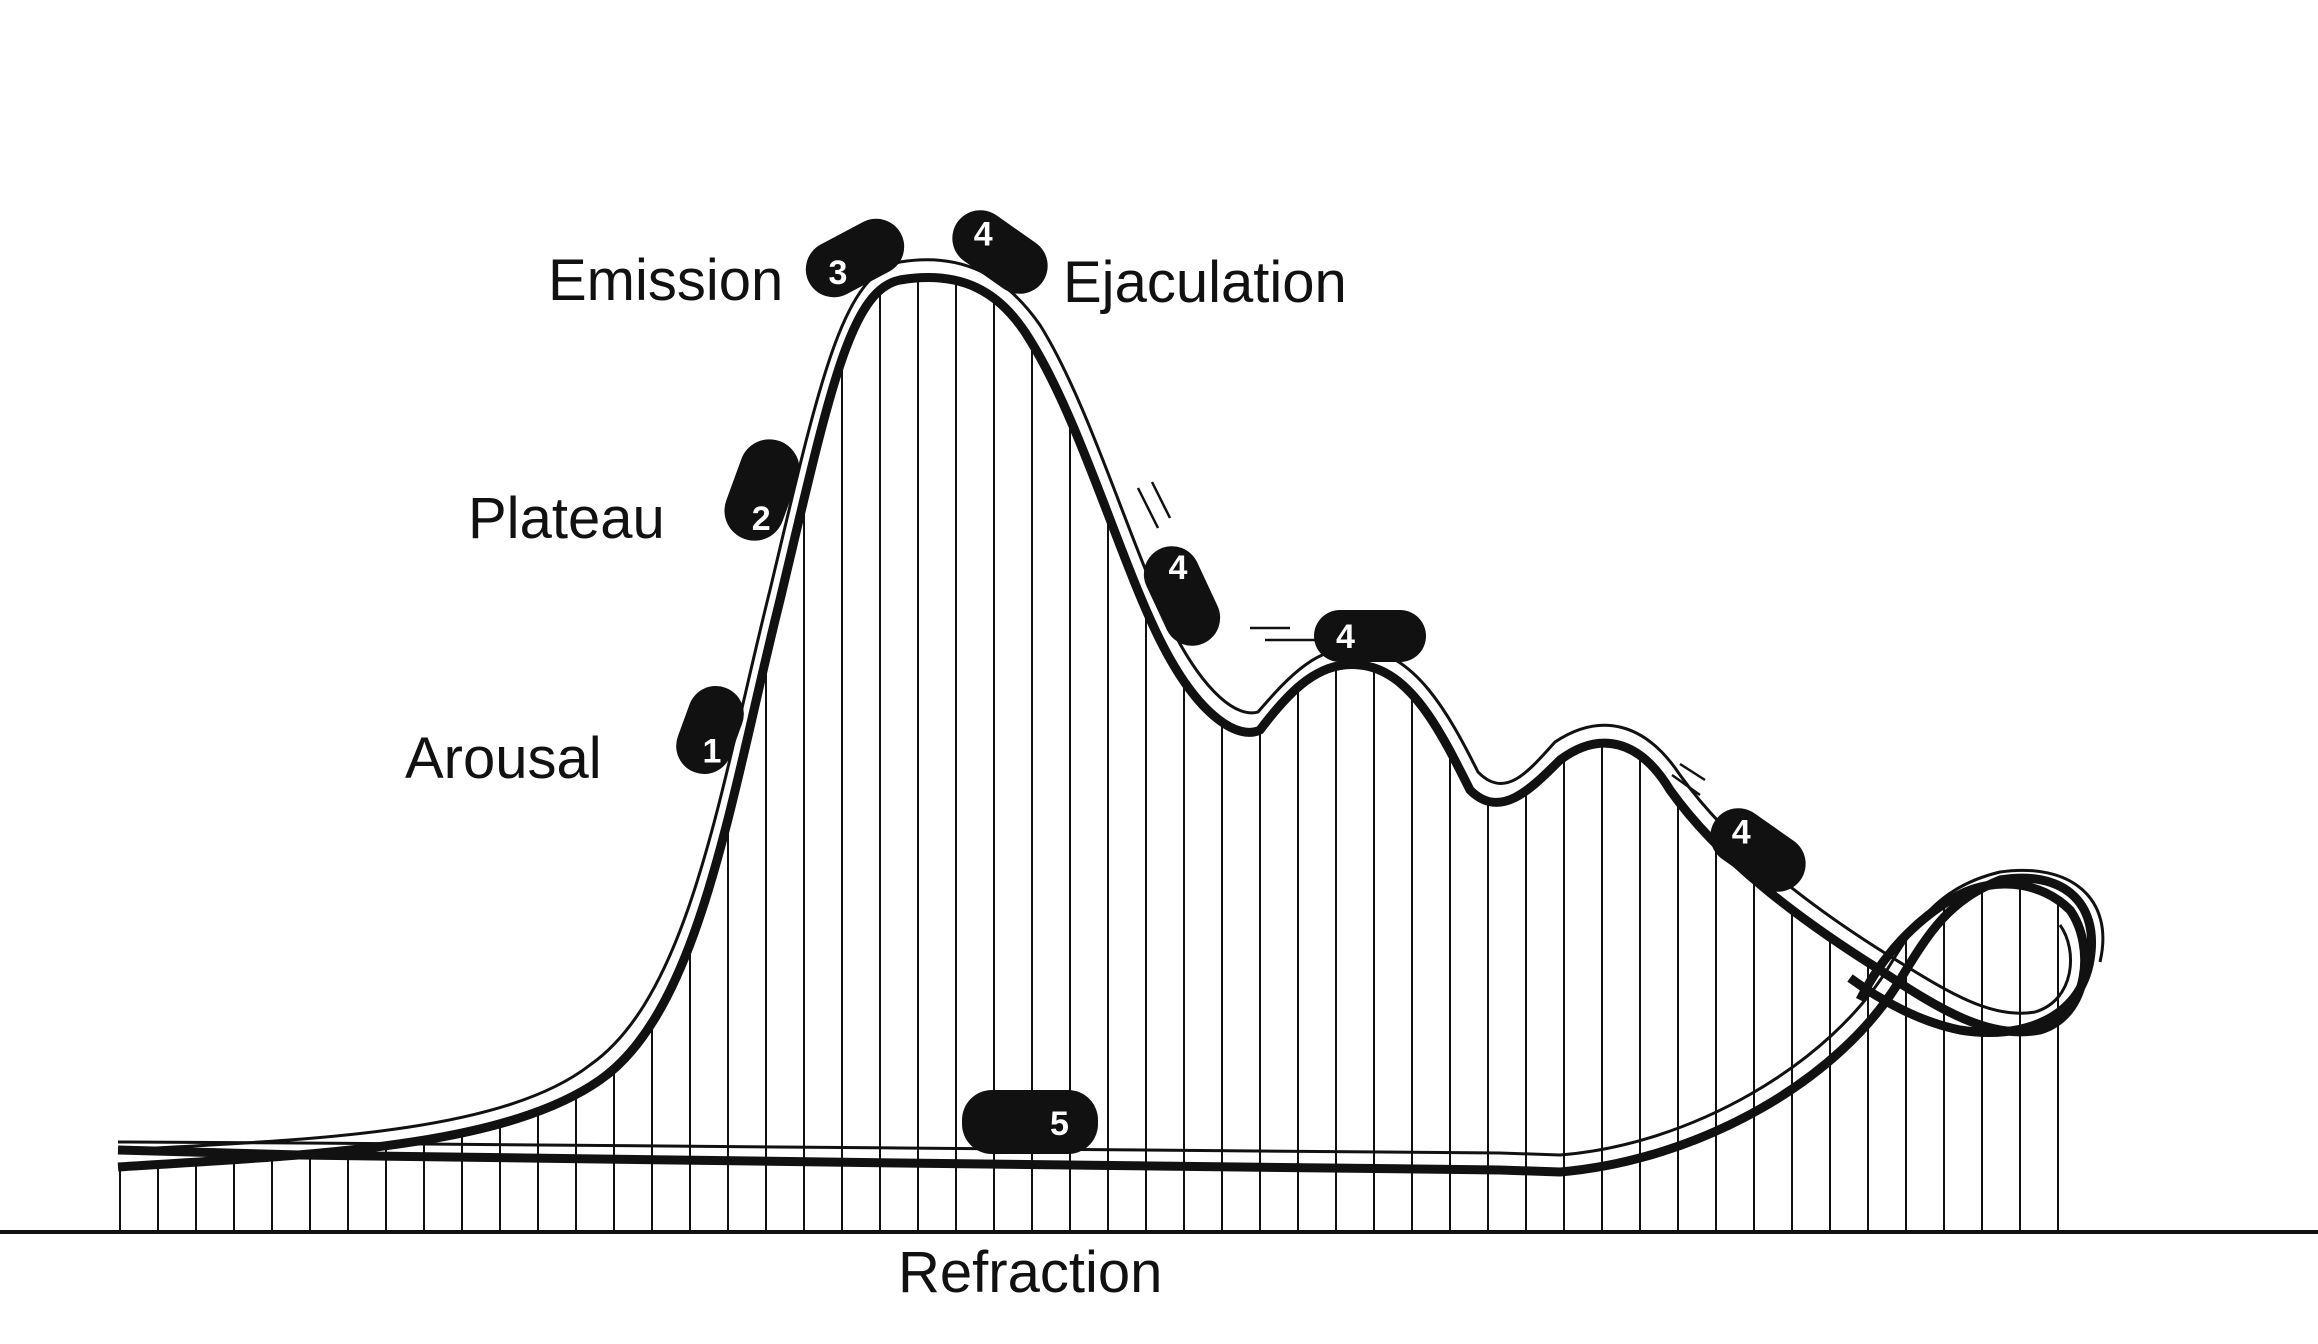 This screenshot has width=2318, height=1344. What do you see at coordinates (1000, 252) in the screenshot?
I see `marker-ejaculation: 4` at bounding box center [1000, 252].